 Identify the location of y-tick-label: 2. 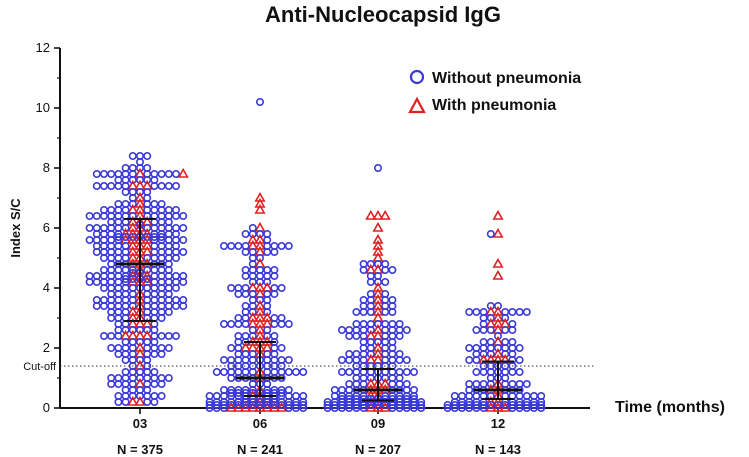
(46, 347).